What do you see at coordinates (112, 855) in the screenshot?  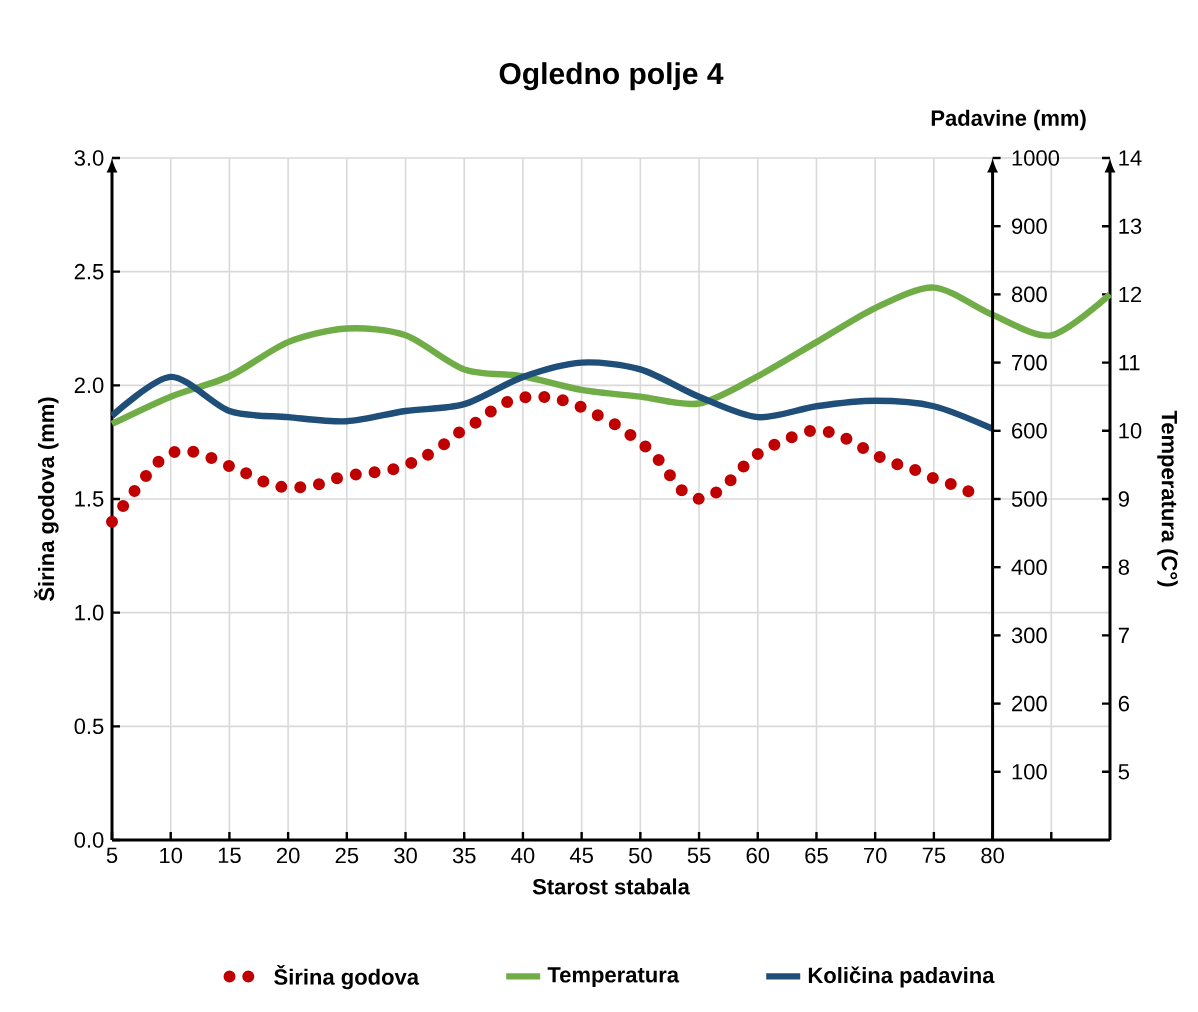 I see `x-tick-label: 5` at bounding box center [112, 855].